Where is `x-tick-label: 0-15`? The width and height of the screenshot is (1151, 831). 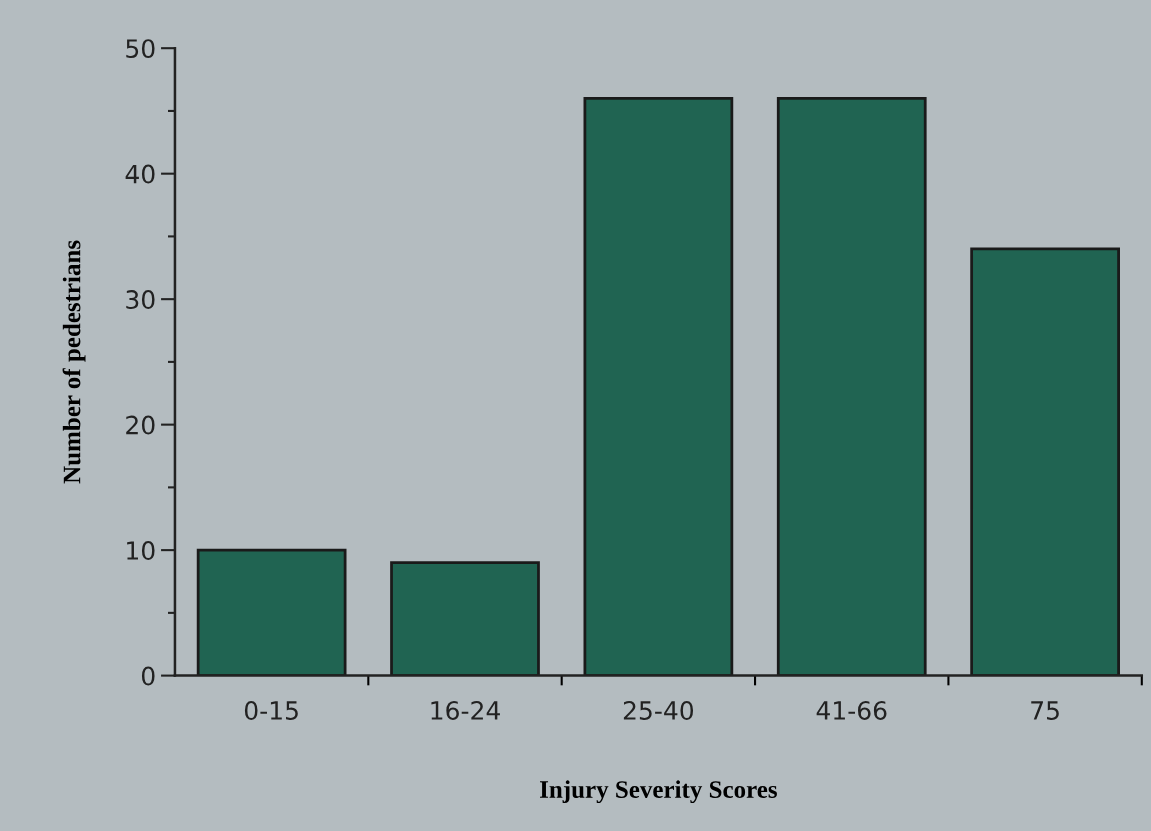
x-tick-label: 0-15 is located at coordinates (271, 710).